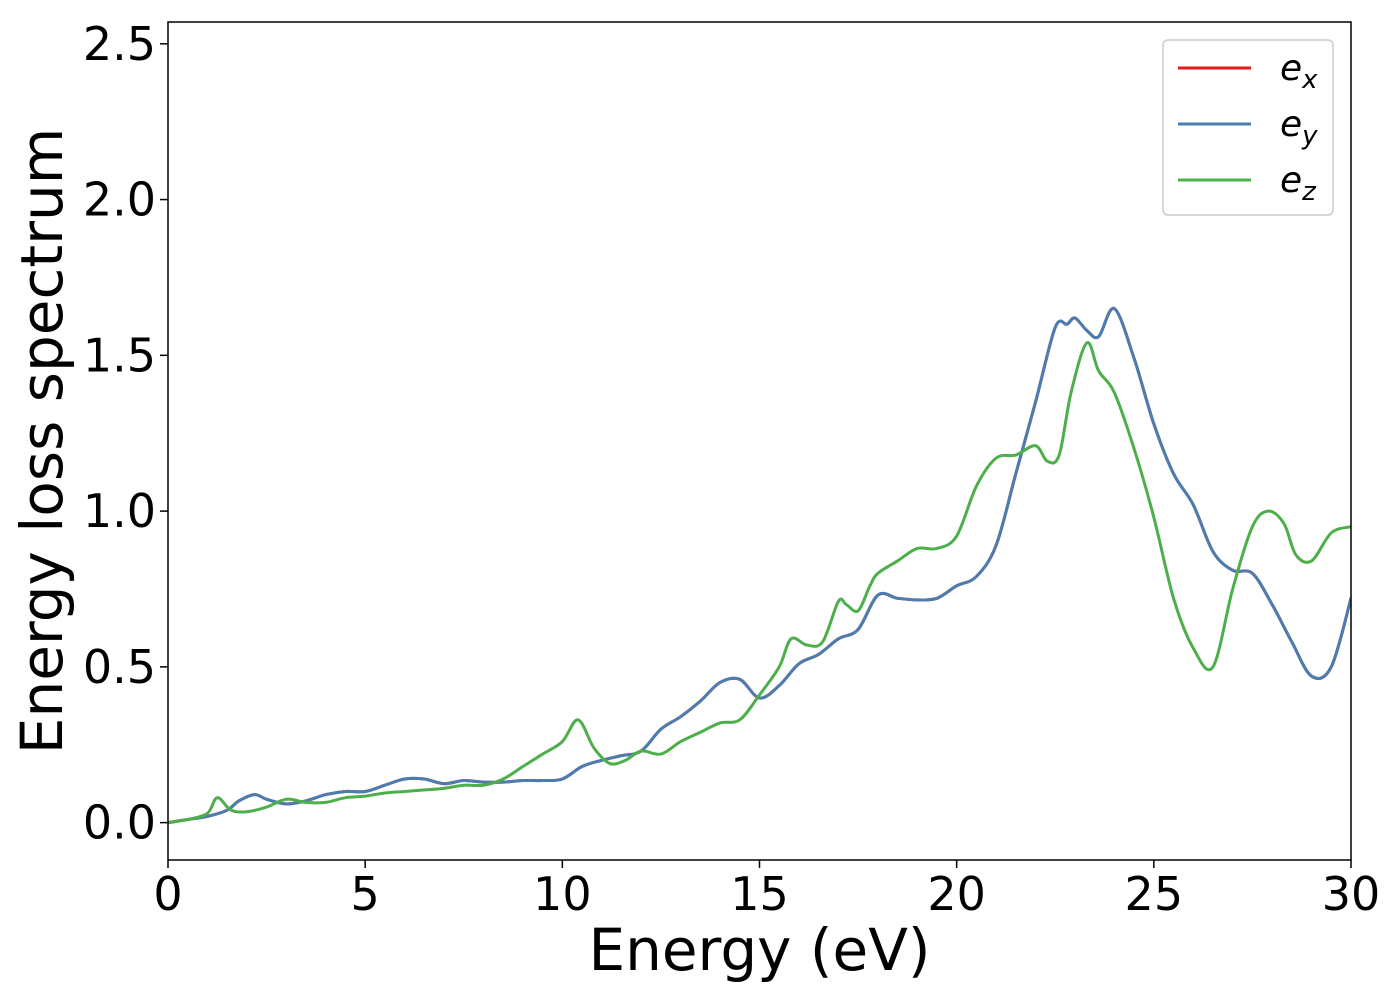 The width and height of the screenshot is (1400, 1000). I want to click on y-tick-label: 2.5, so click(119, 44).